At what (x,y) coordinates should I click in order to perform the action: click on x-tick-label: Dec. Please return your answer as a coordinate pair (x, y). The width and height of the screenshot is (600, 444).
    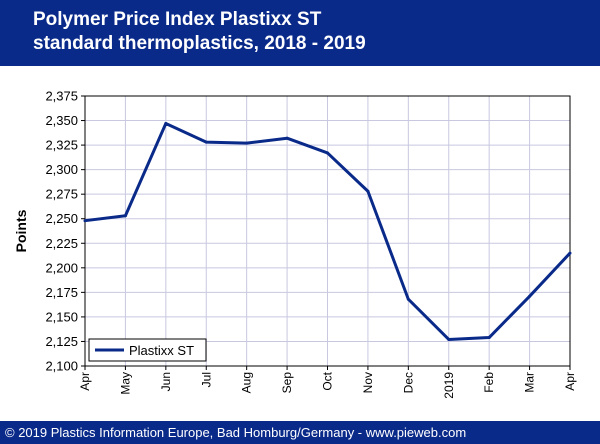
    Looking at the image, I should click on (408, 382).